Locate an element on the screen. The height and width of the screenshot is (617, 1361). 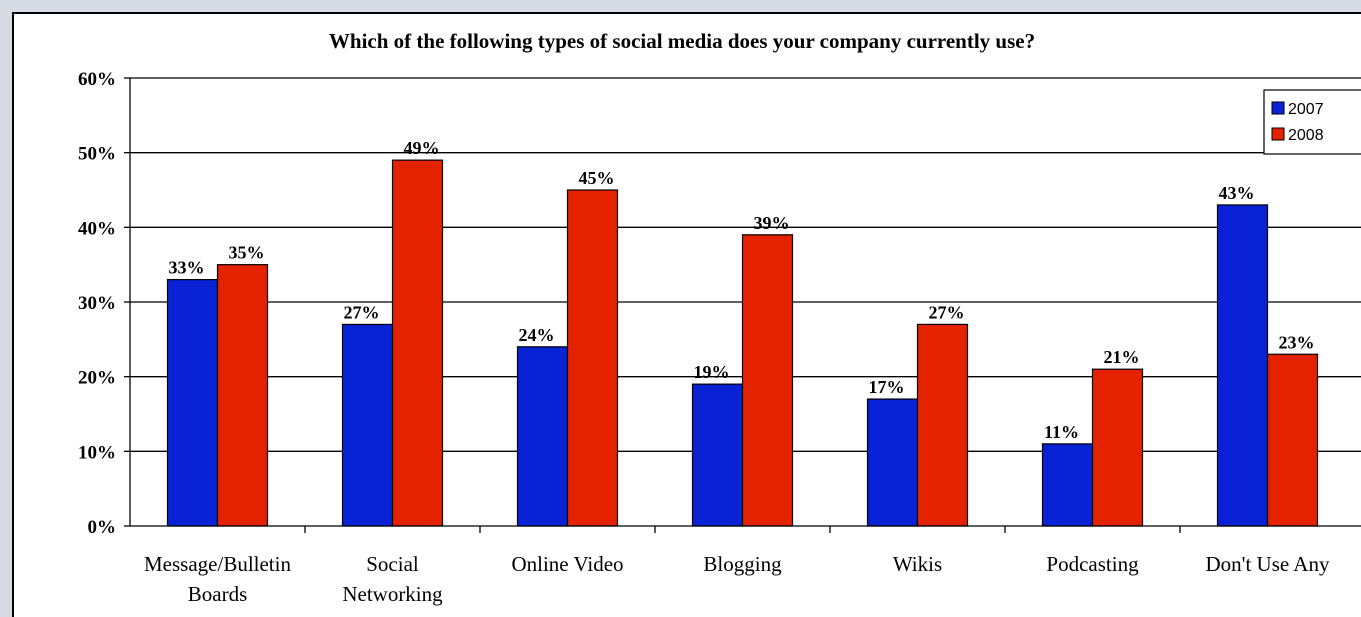
data-label: 17% is located at coordinates (887, 387).